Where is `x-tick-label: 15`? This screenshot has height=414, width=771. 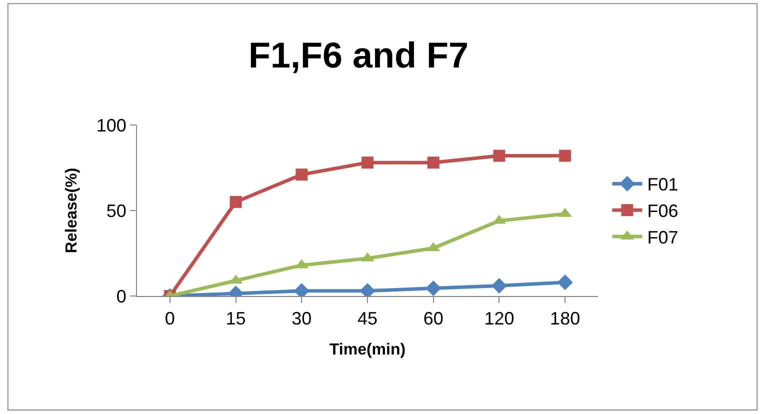
x-tick-label: 15 is located at coordinates (236, 318).